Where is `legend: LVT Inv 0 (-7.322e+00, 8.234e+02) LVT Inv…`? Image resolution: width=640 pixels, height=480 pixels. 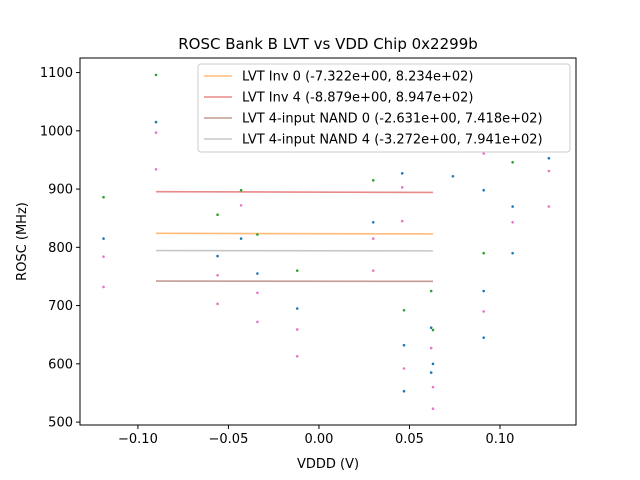 legend: LVT Inv 0 (-7.322e+00, 8.234e+02) LVT Inv… is located at coordinates (384, 108).